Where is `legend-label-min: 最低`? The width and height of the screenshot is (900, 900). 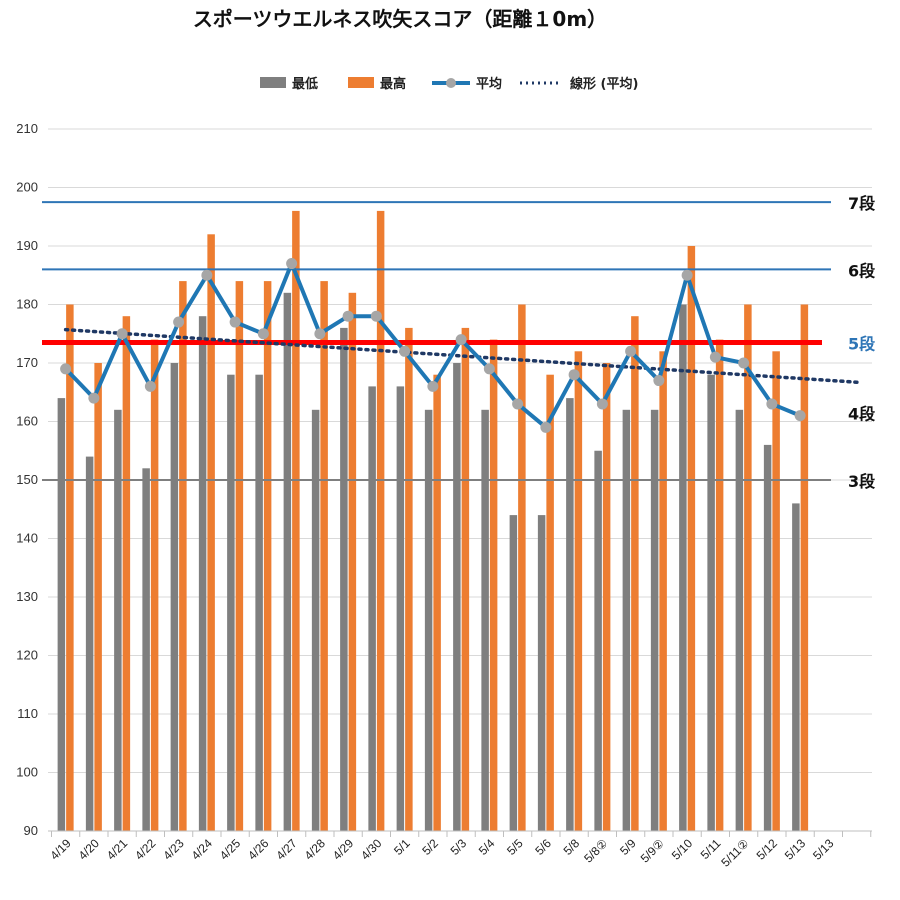
legend-label-min: 最低 is located at coordinates (305, 84).